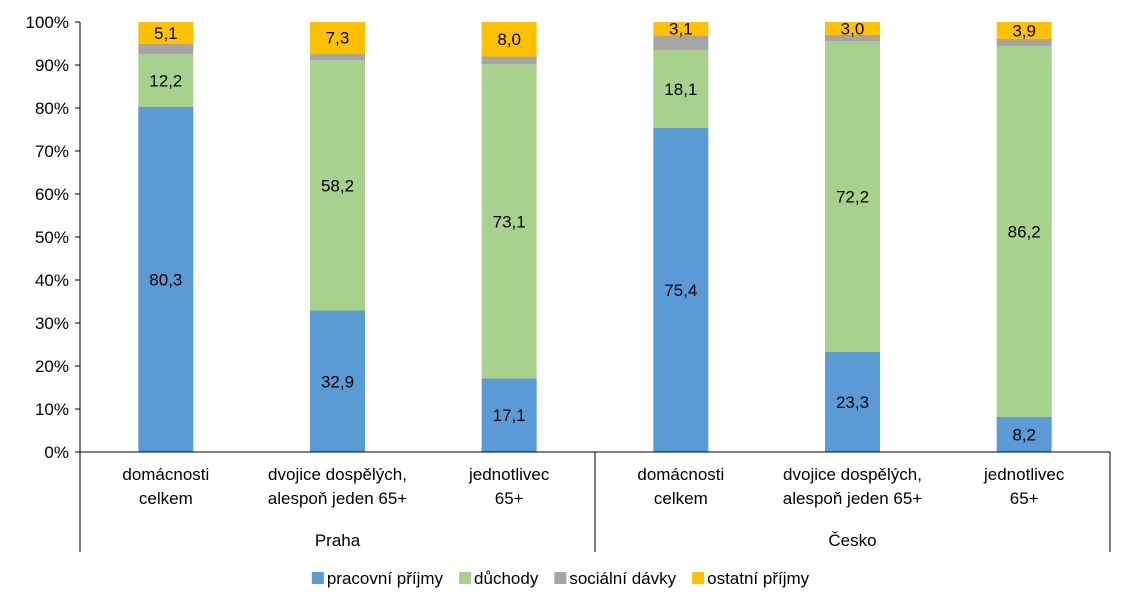 This screenshot has height=596, width=1121. I want to click on y-tick-label: 80%, so click(52, 108).